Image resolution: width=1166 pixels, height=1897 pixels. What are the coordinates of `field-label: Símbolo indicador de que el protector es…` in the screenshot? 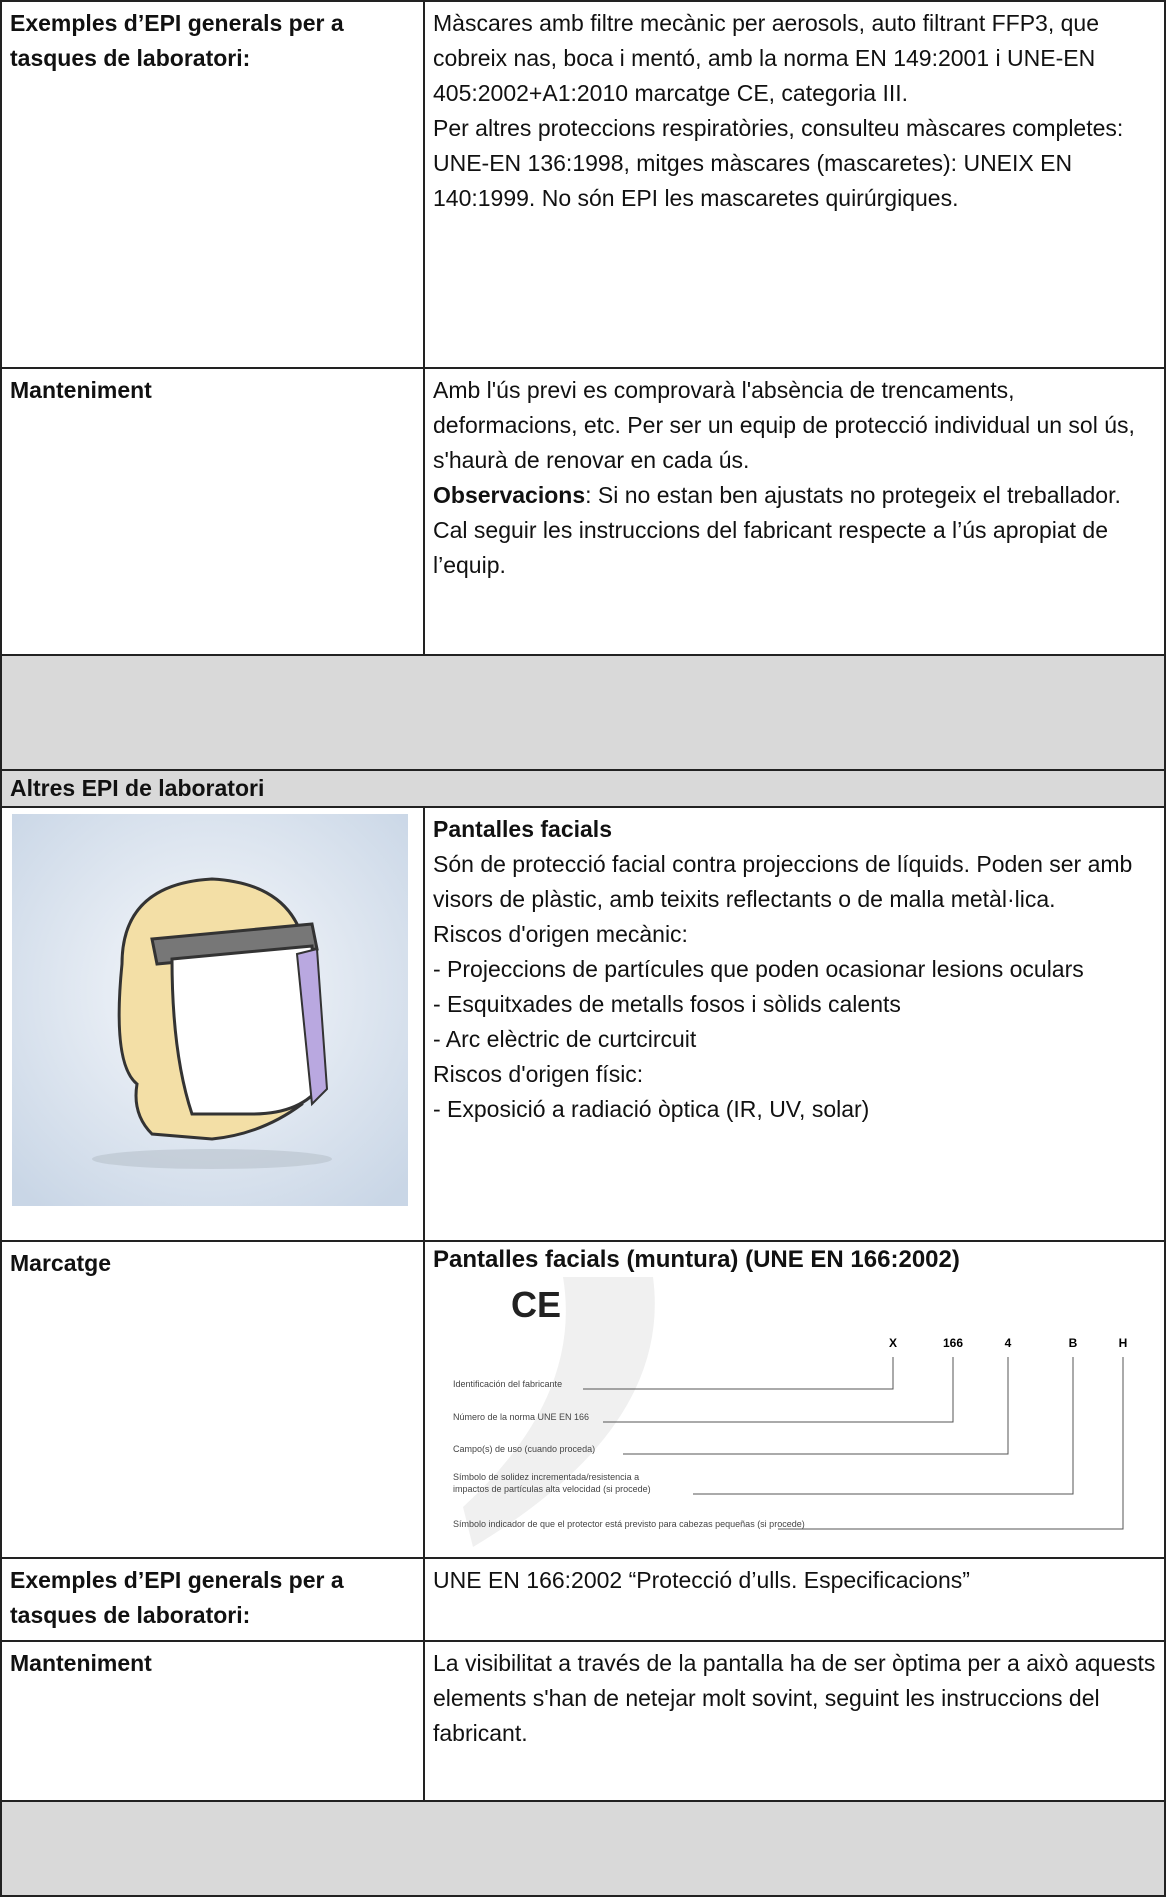 It's located at (629, 1524).